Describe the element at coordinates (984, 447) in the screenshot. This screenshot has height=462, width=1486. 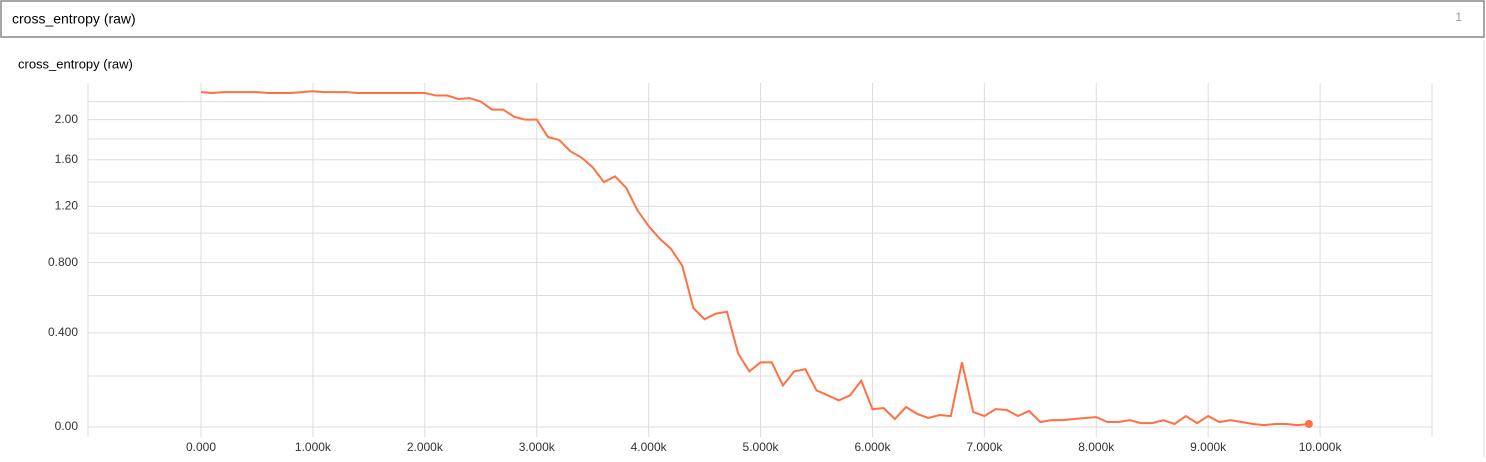
I see `x-tick-label: 7.000k` at that location.